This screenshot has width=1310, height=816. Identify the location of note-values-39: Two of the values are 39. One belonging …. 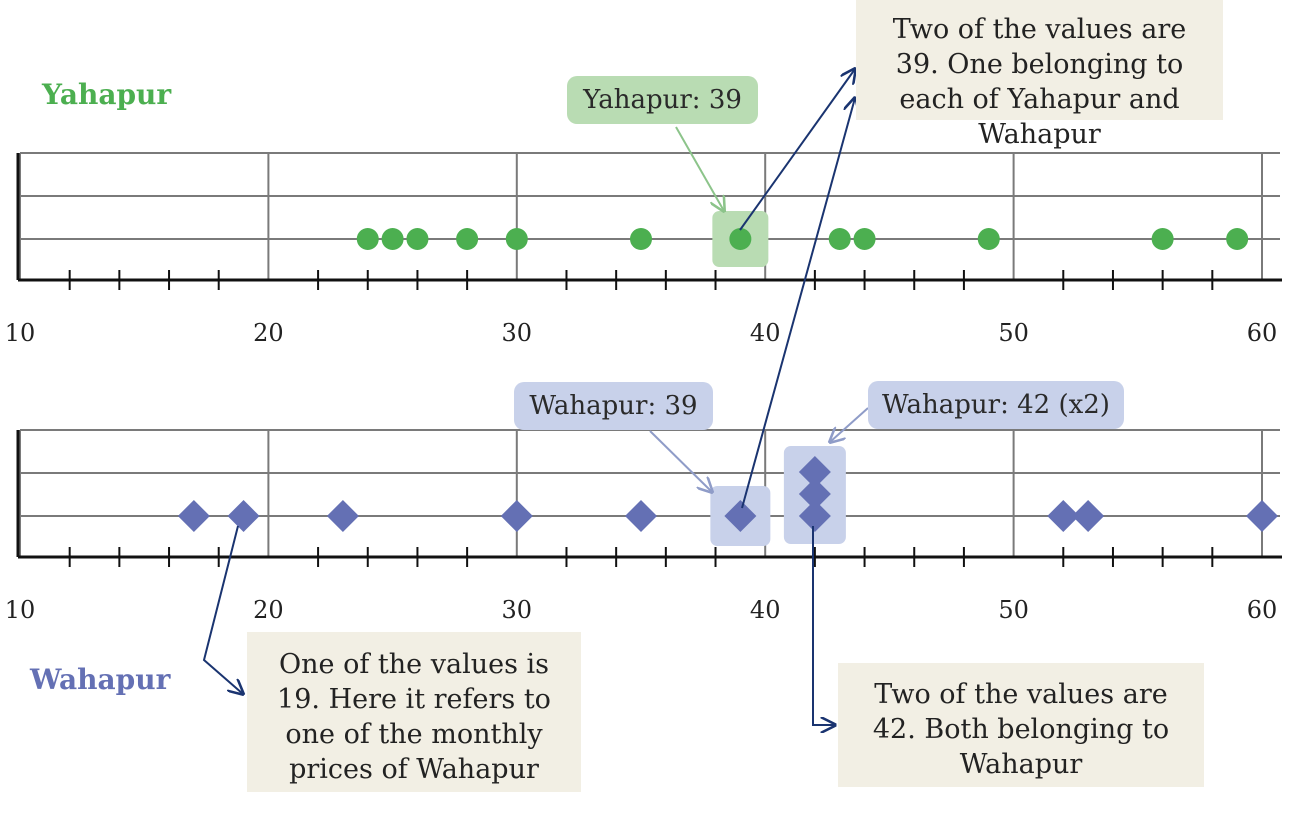
(1039, 75).